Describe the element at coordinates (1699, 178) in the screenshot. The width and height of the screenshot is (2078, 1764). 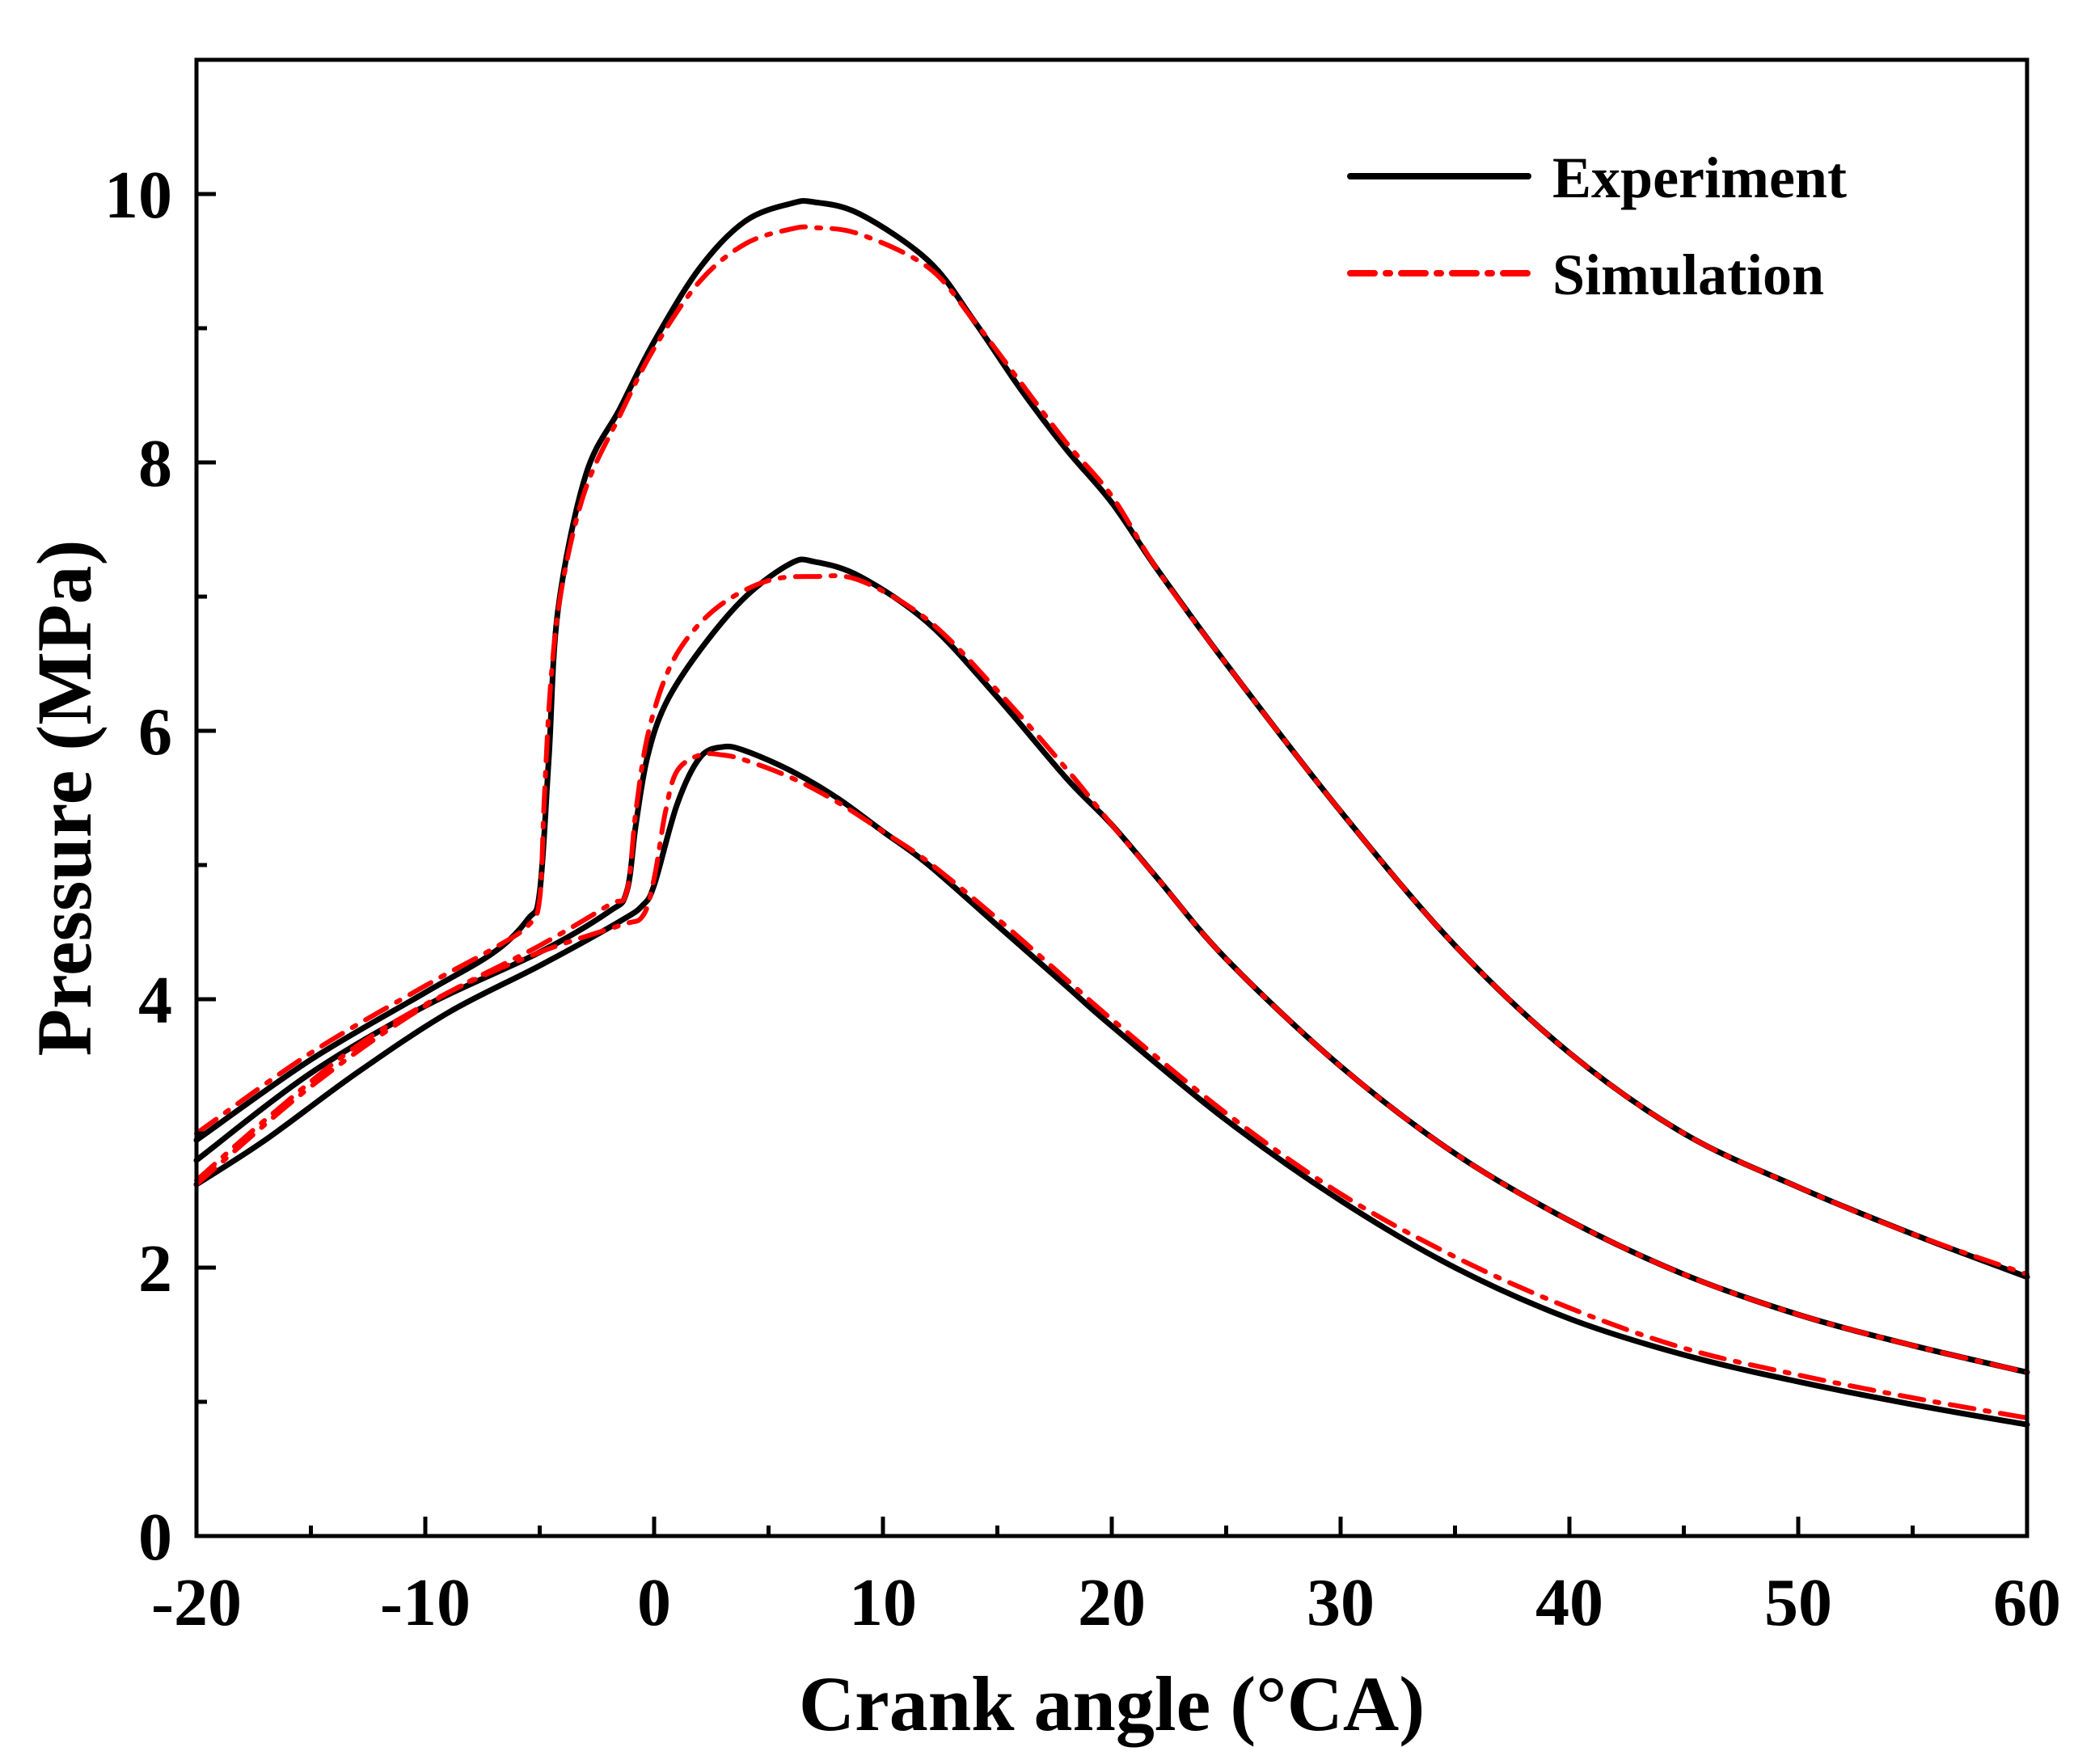
I see `legend-label-experiment: Experiment` at that location.